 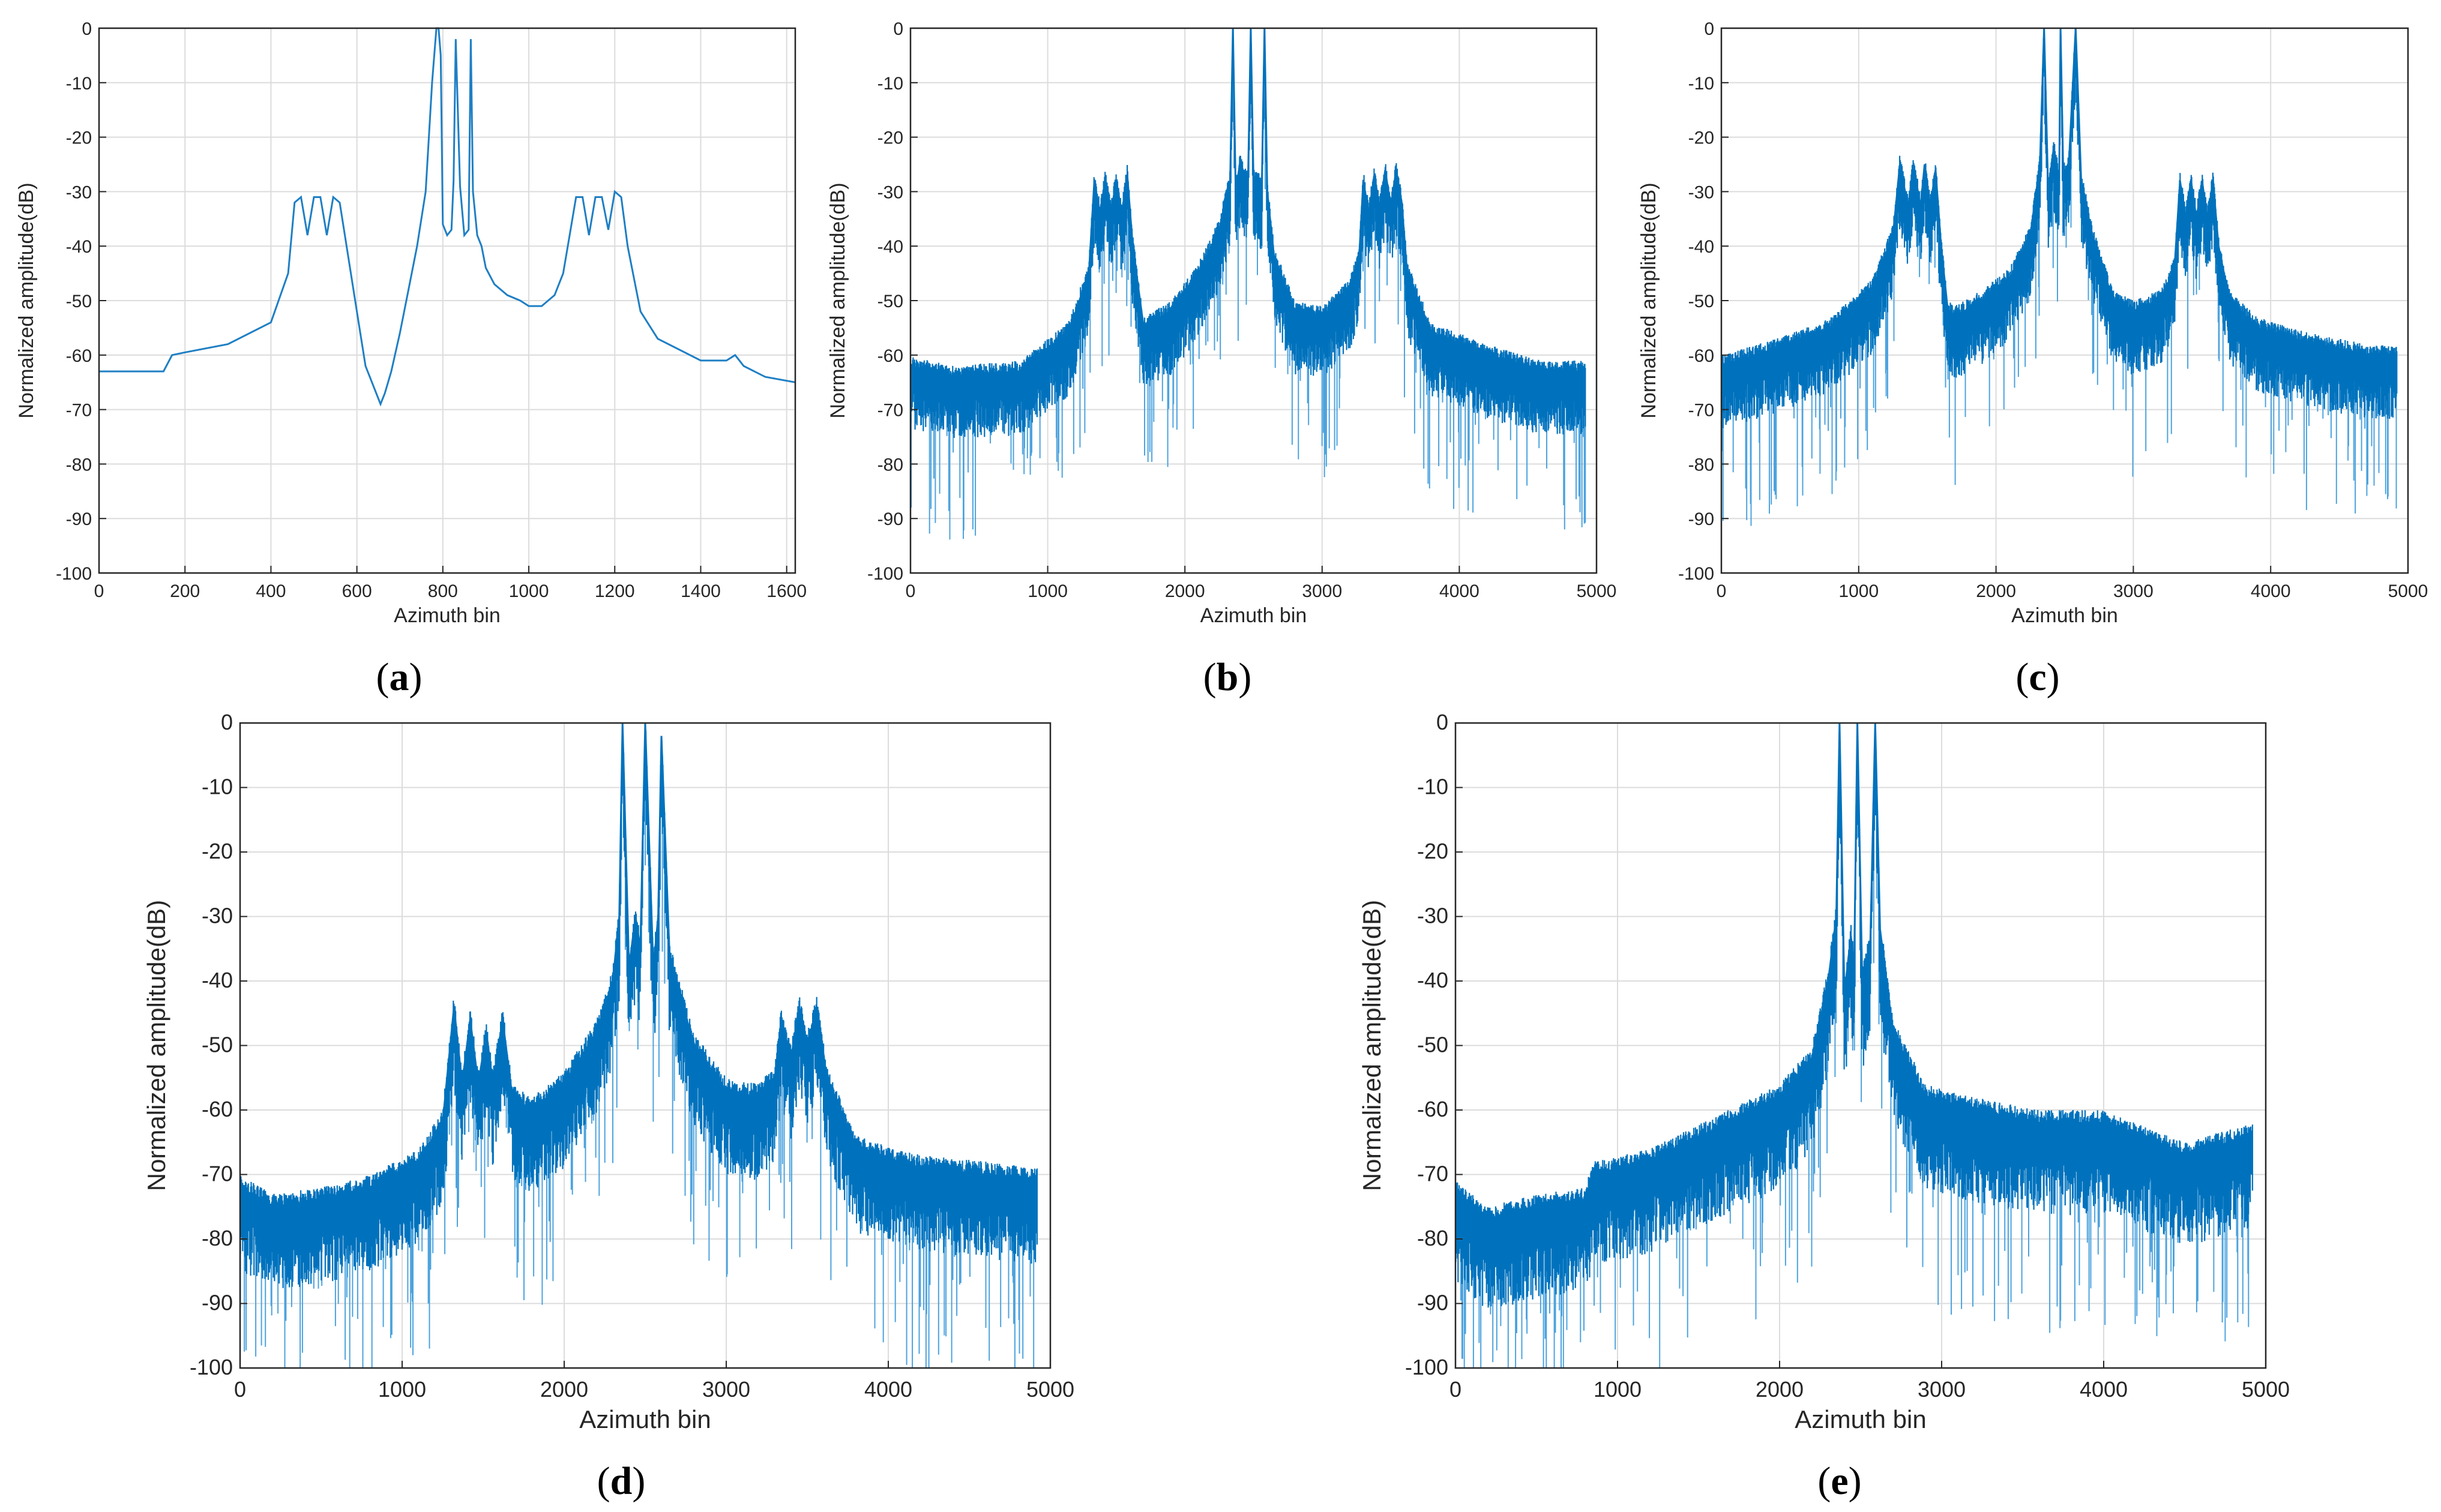 What do you see at coordinates (357, 591) in the screenshot?
I see `x-tick-label: 600` at bounding box center [357, 591].